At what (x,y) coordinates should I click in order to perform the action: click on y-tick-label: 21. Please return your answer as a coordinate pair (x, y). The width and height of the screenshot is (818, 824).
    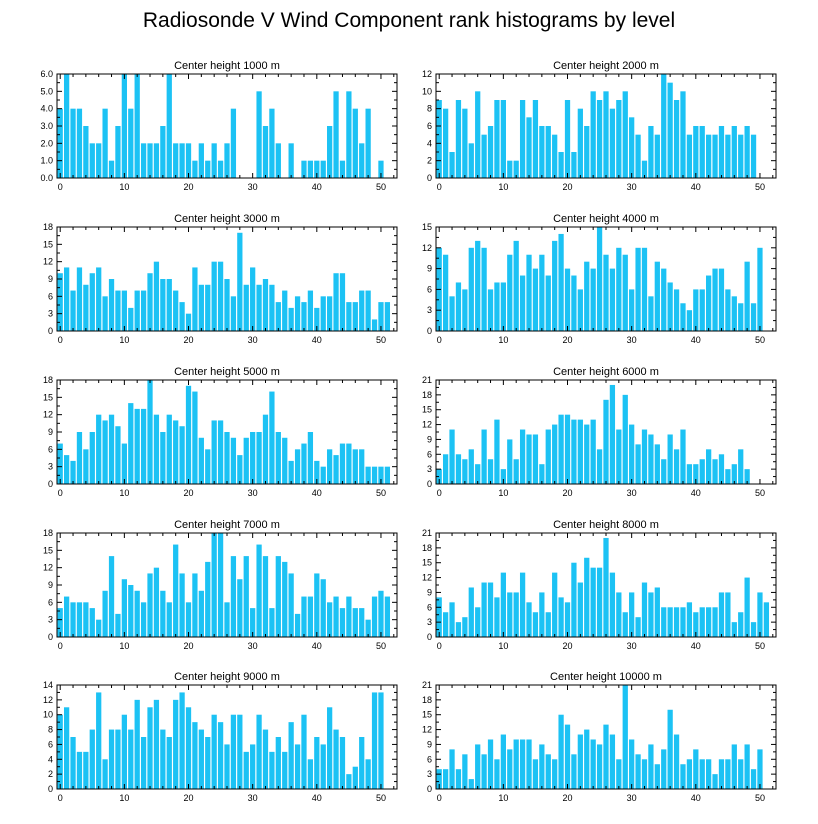
    Looking at the image, I should click on (427, 685).